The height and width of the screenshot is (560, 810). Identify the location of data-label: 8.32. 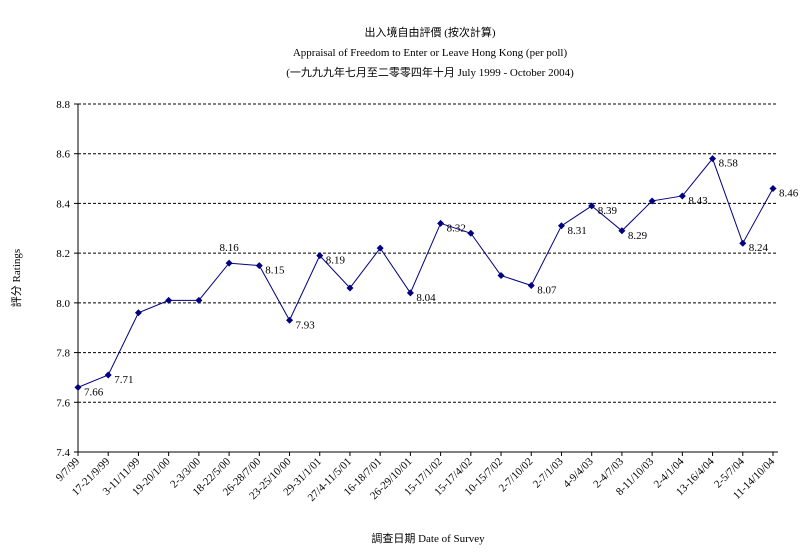
(456, 228).